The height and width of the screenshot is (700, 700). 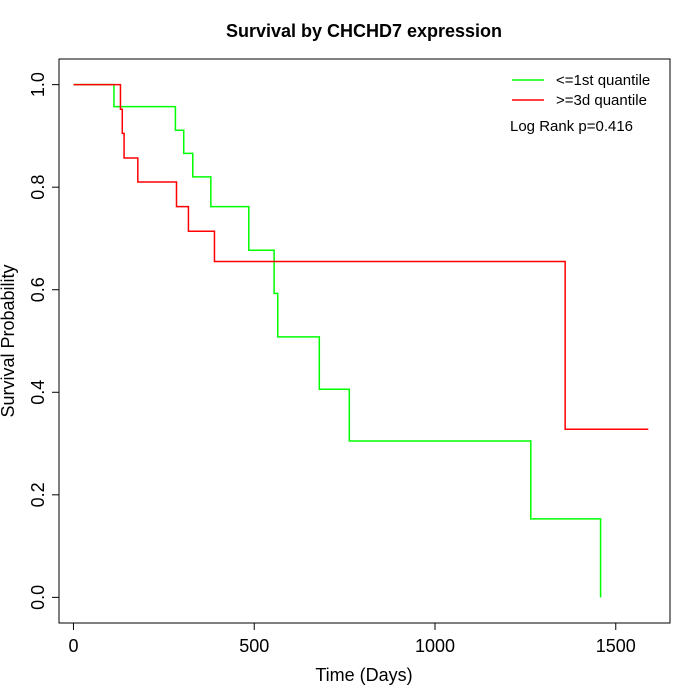 I want to click on y-tick-label: 0.4, so click(x=38, y=392).